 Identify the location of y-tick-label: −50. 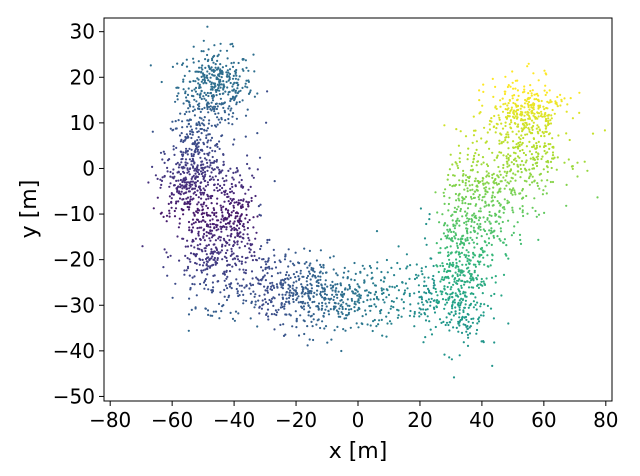
(74, 396).